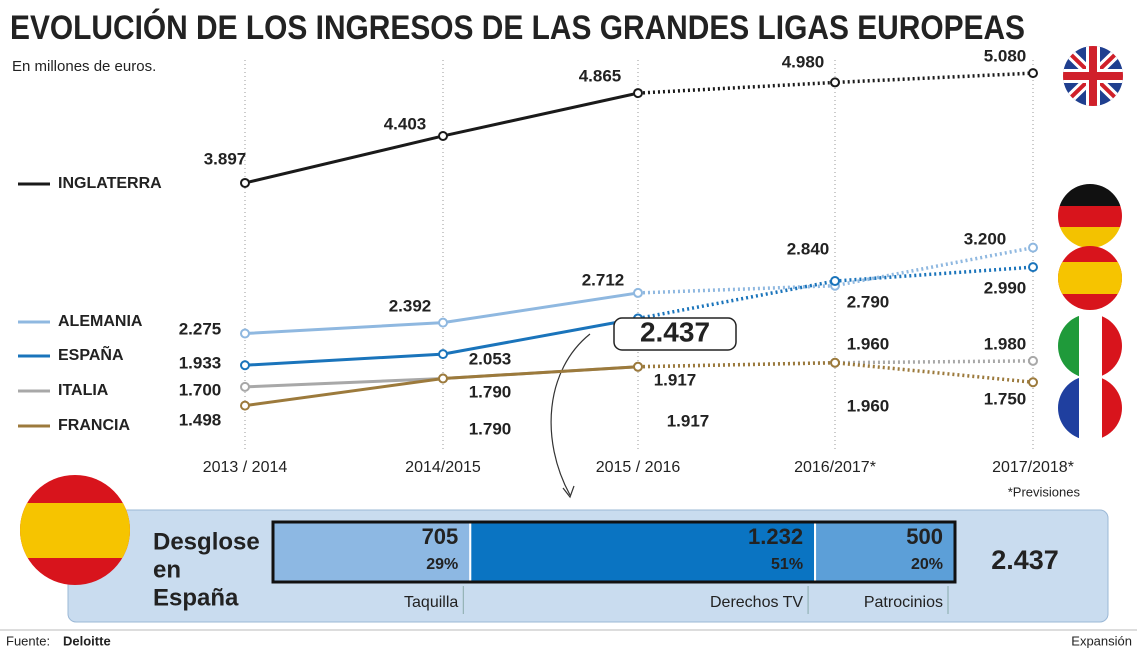  Describe the element at coordinates (83, 390) in the screenshot. I see `legend-label: ITALIA` at that location.